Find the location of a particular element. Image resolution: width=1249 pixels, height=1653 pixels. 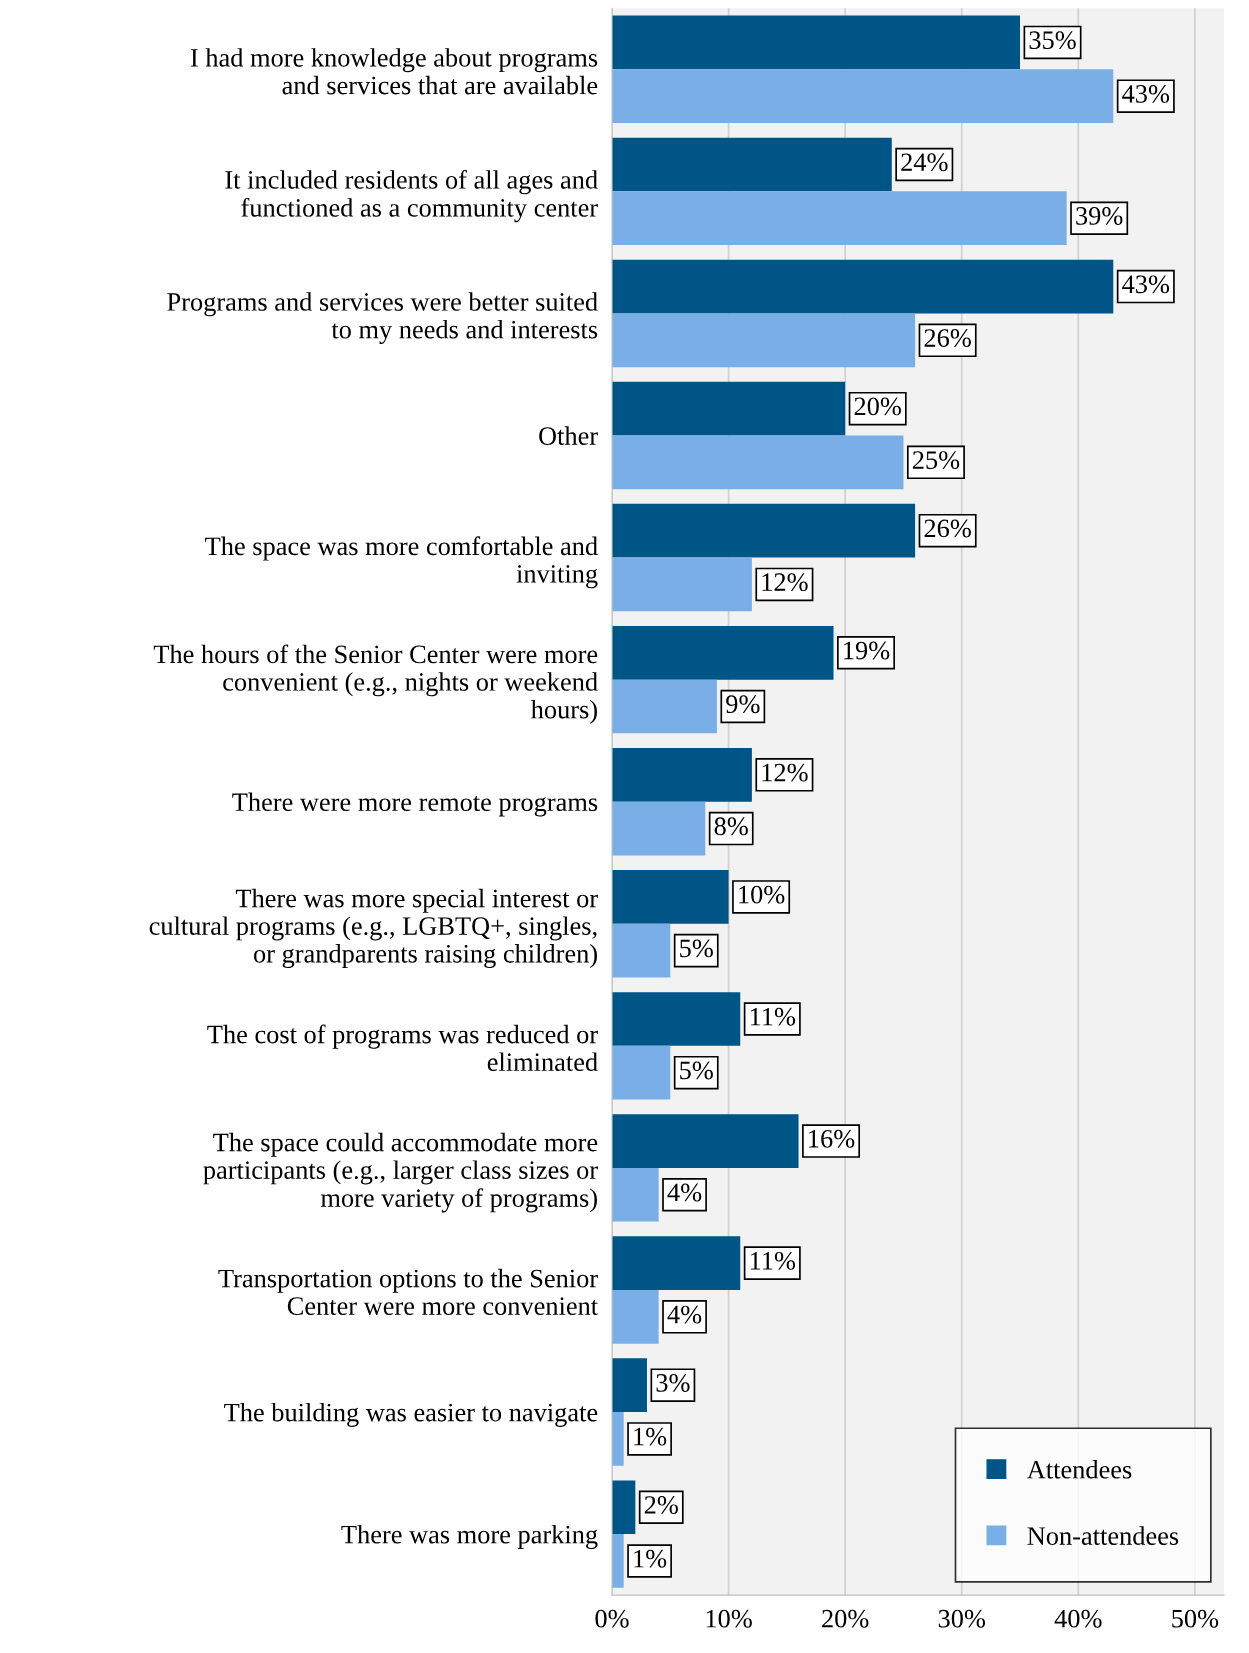

y-tick-label: Transportation options to the Senior Center were more convenient is located at coordinates (408, 1292).